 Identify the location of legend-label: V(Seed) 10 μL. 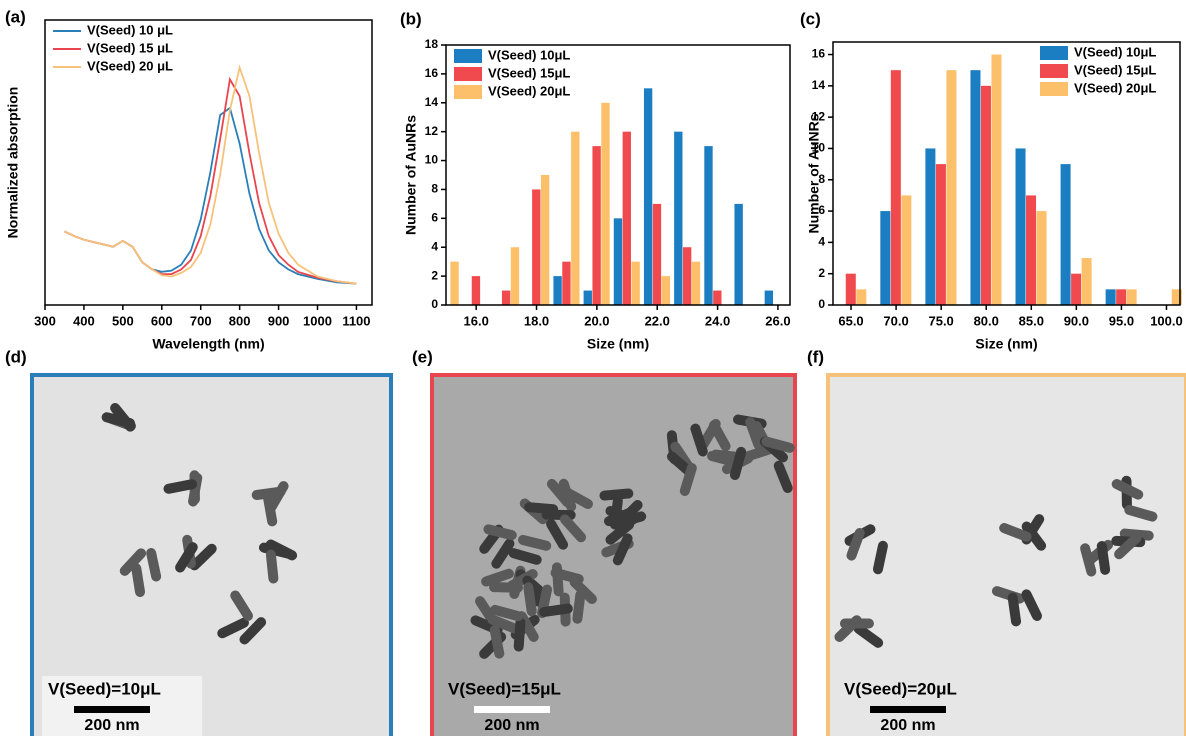
(130, 29).